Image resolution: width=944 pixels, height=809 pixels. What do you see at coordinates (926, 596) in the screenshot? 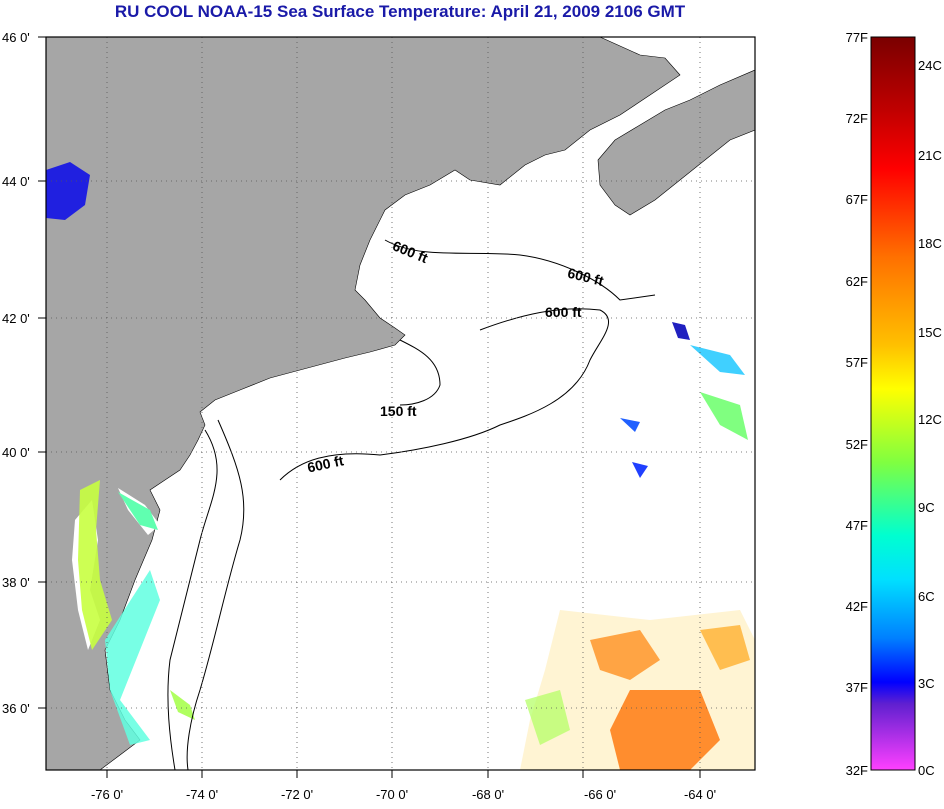
I see `colorbar-c-label: 6C` at bounding box center [926, 596].